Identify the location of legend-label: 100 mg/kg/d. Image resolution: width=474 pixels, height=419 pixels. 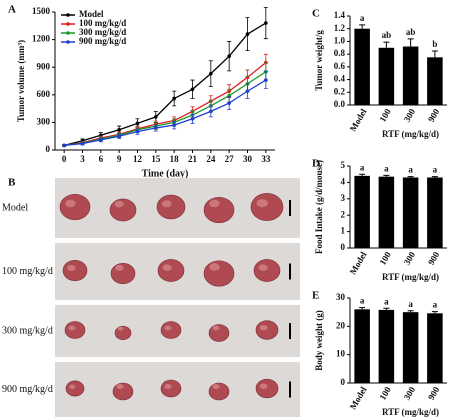
(102, 23).